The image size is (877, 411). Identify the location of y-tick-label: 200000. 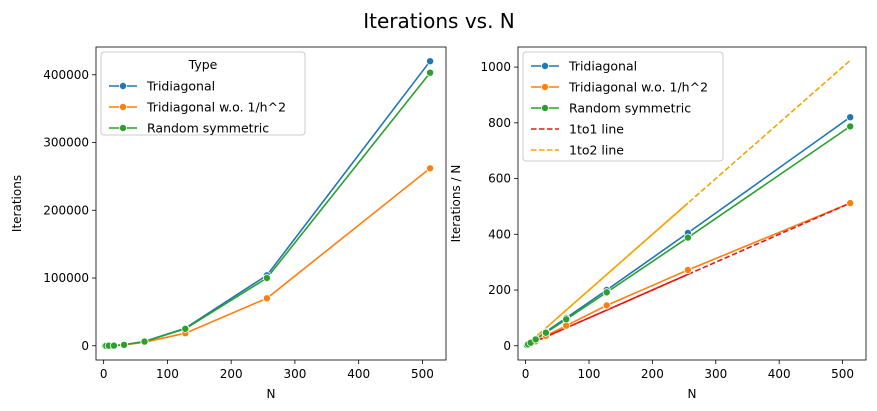
(66, 210).